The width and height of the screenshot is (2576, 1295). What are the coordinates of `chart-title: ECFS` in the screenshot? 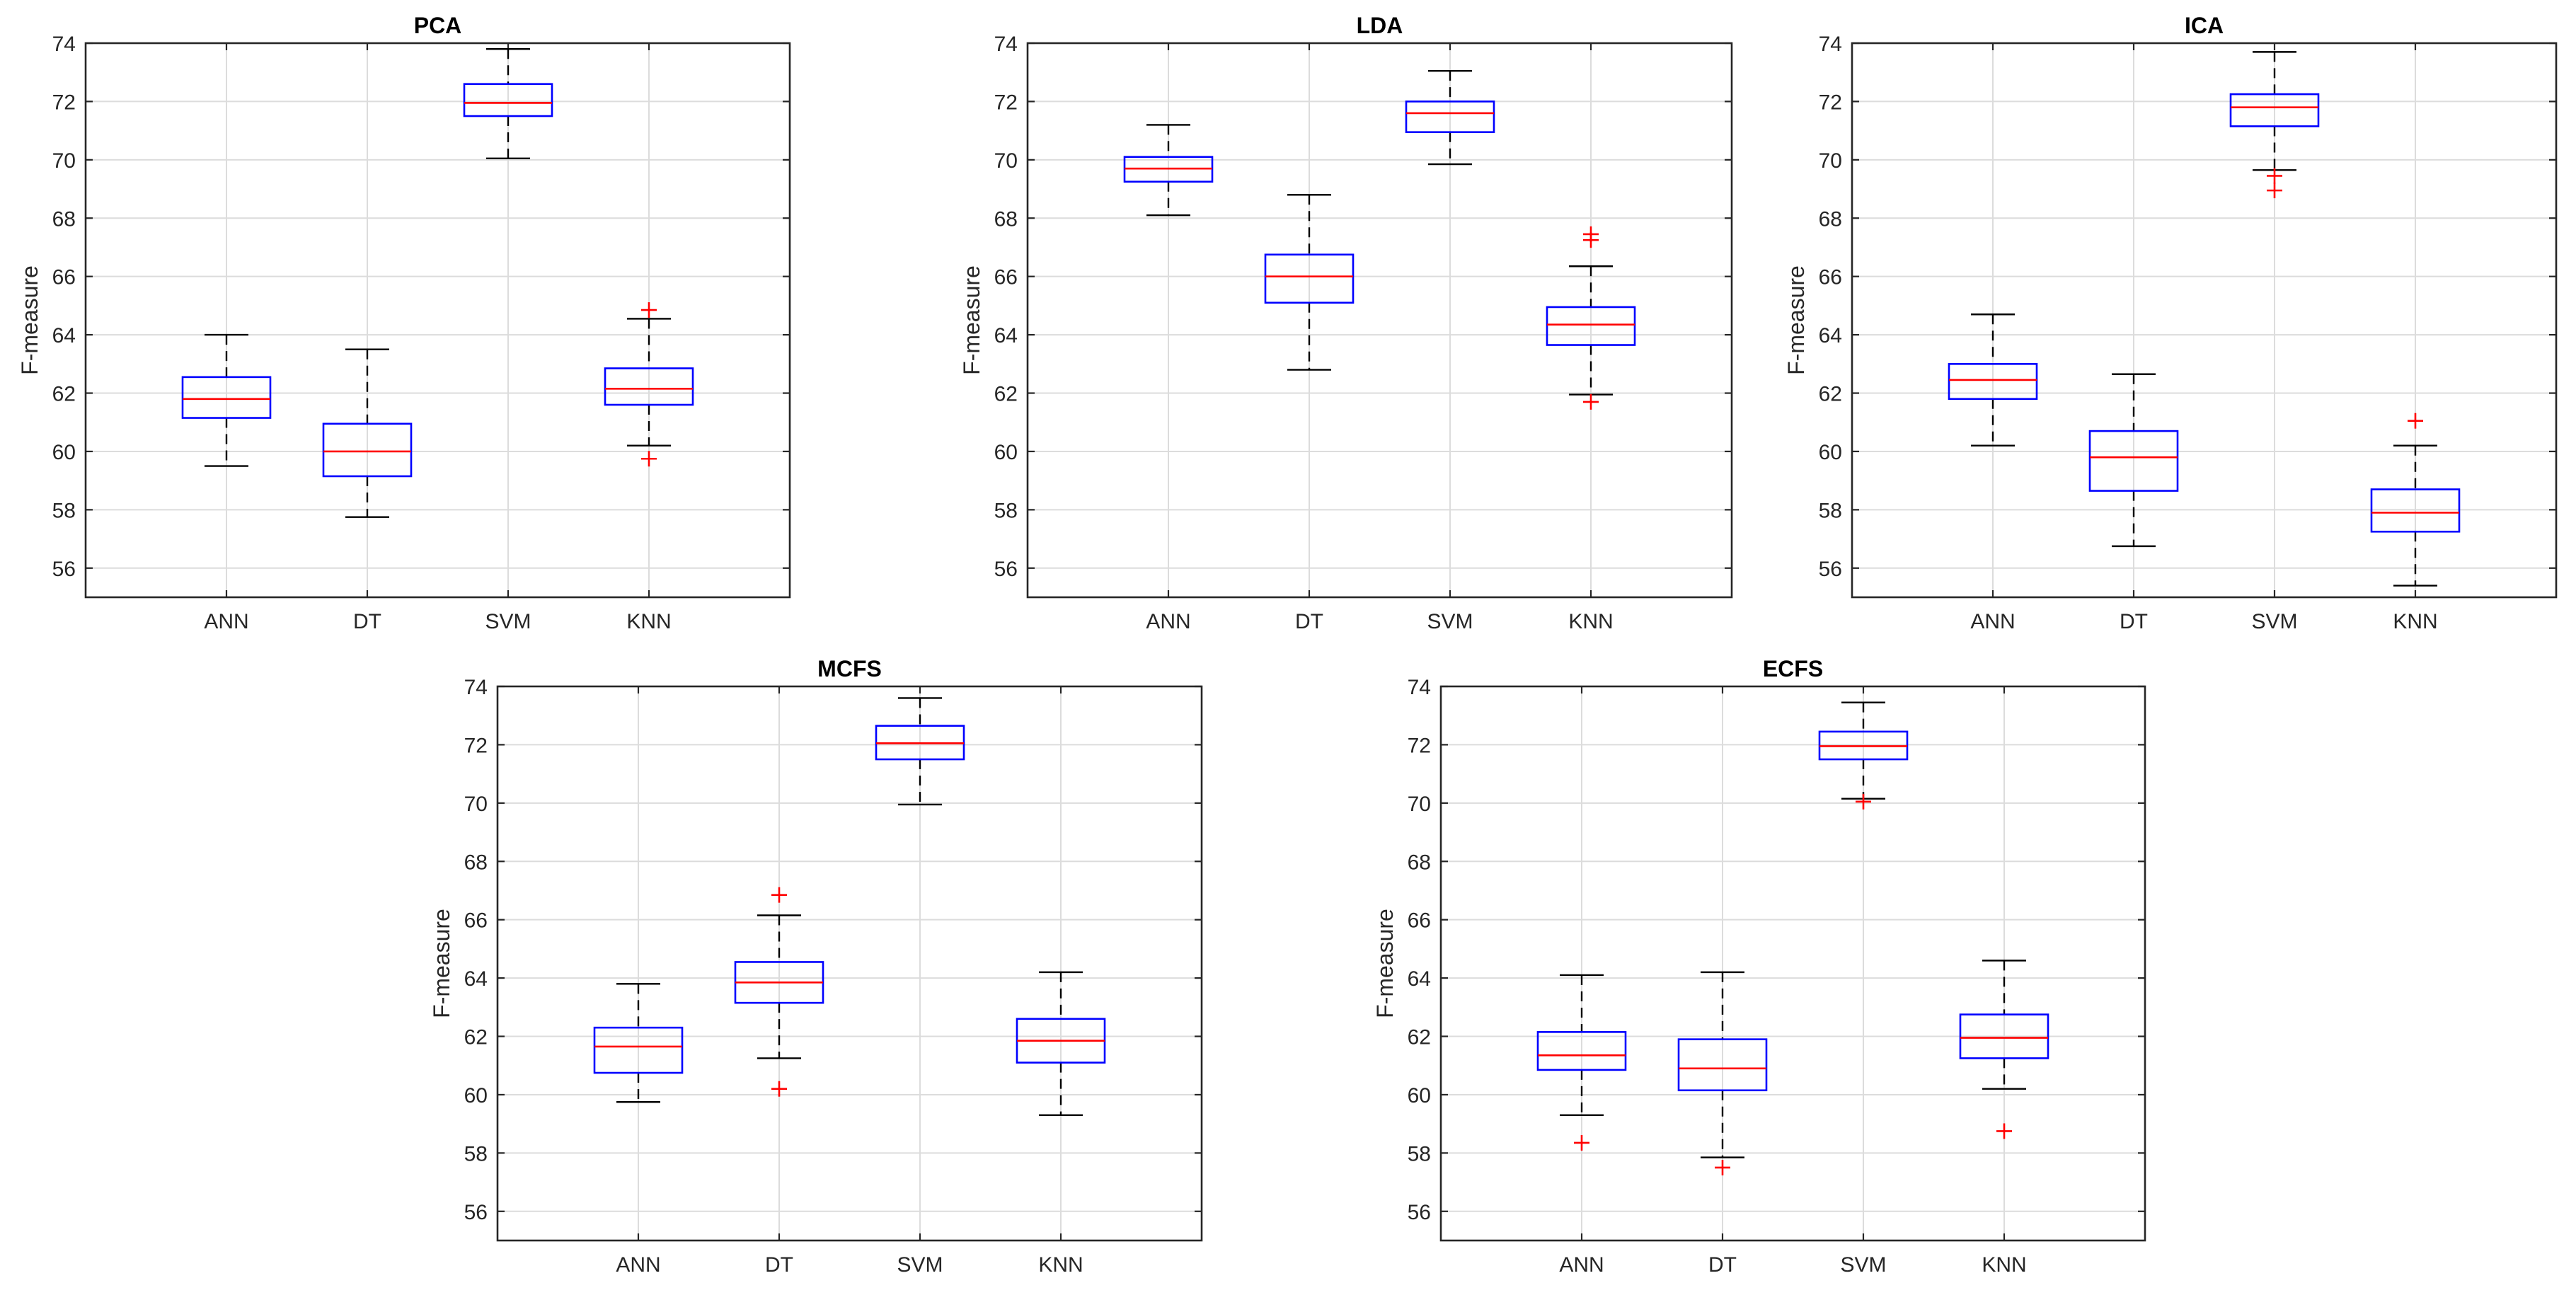 It's located at (1793, 668).